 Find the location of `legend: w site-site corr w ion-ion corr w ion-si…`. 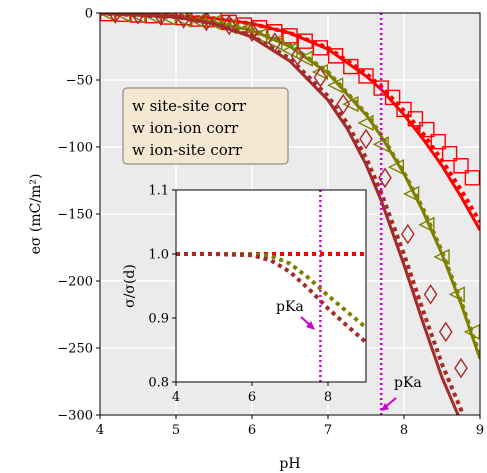

legend: w site-site corr w ion-ion corr w ion-si… is located at coordinates (205, 126).